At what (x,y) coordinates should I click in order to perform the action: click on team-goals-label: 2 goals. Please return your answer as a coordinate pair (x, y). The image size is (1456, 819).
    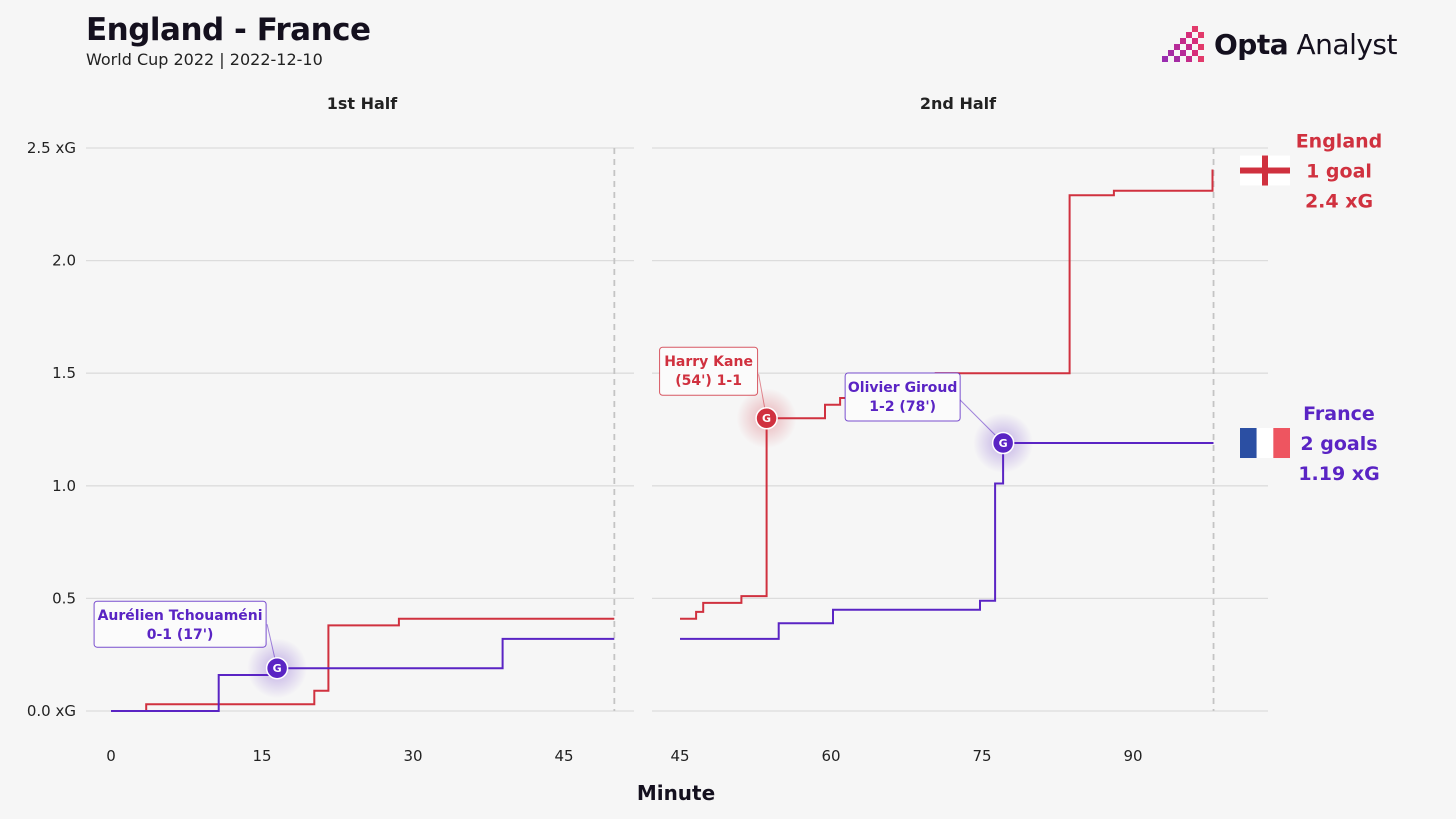
    Looking at the image, I should click on (1338, 444).